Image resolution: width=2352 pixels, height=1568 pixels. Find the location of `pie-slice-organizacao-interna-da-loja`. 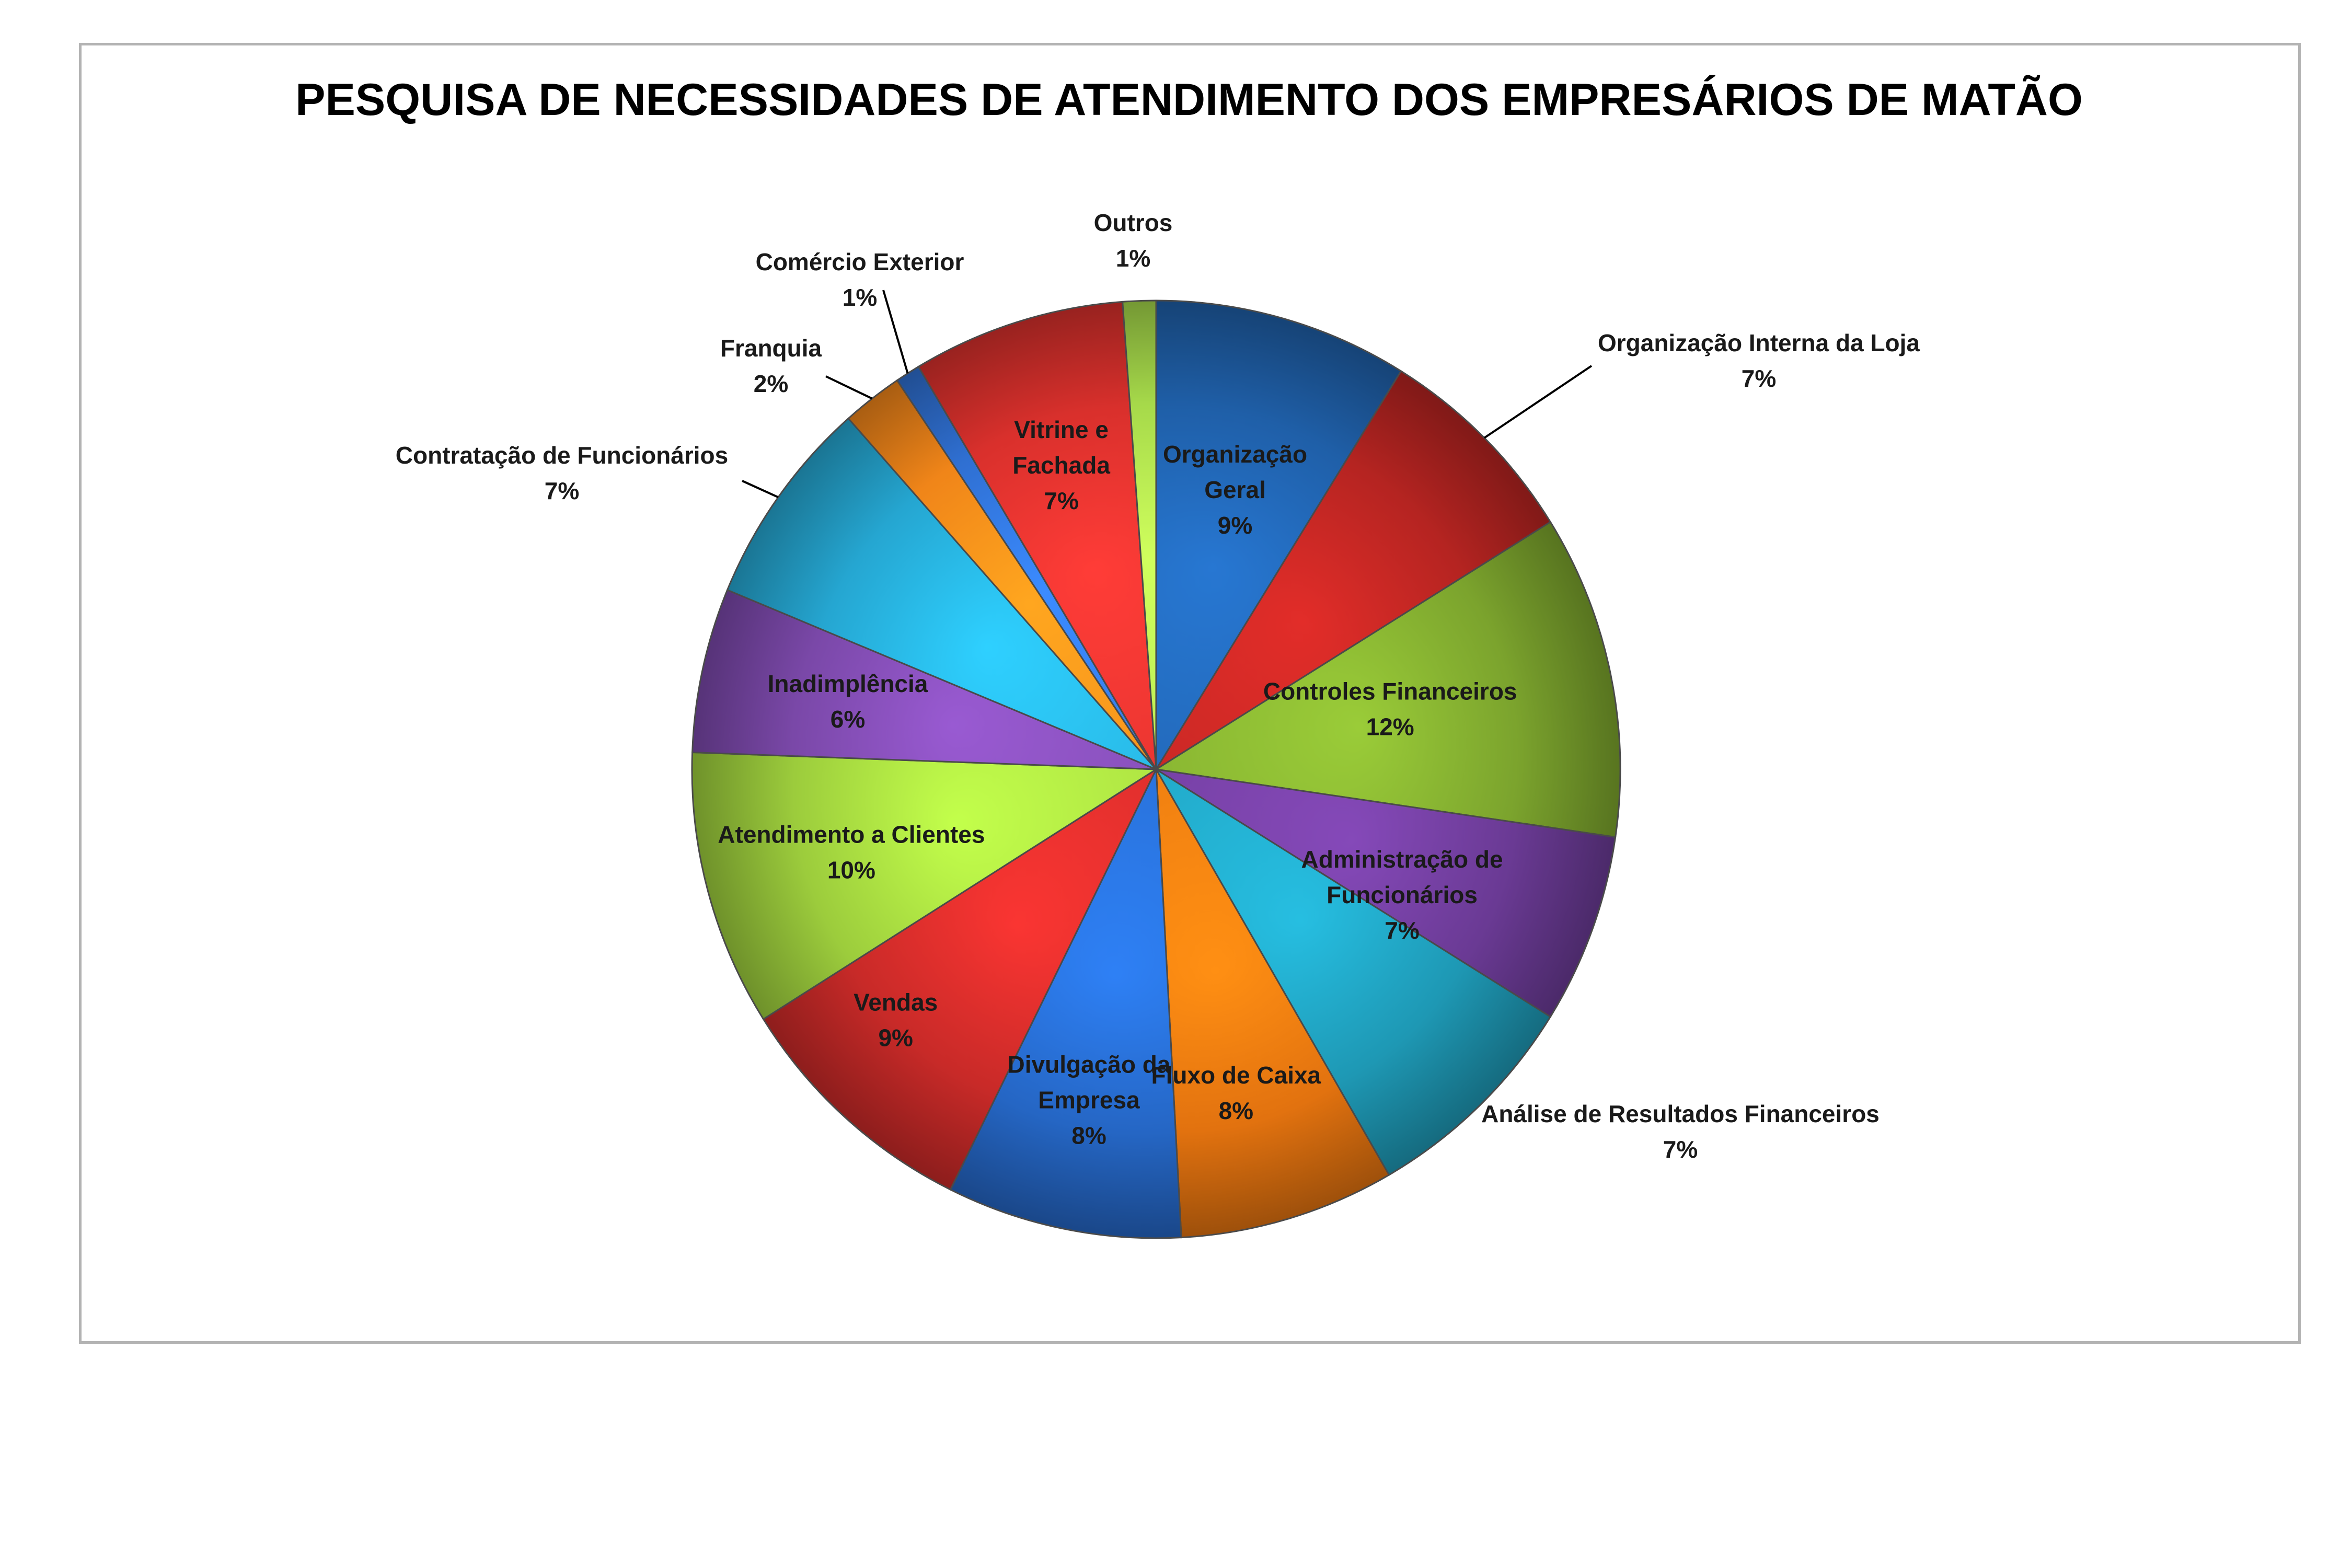

pie-slice-organizacao-interna-da-loja is located at coordinates (1353, 570).